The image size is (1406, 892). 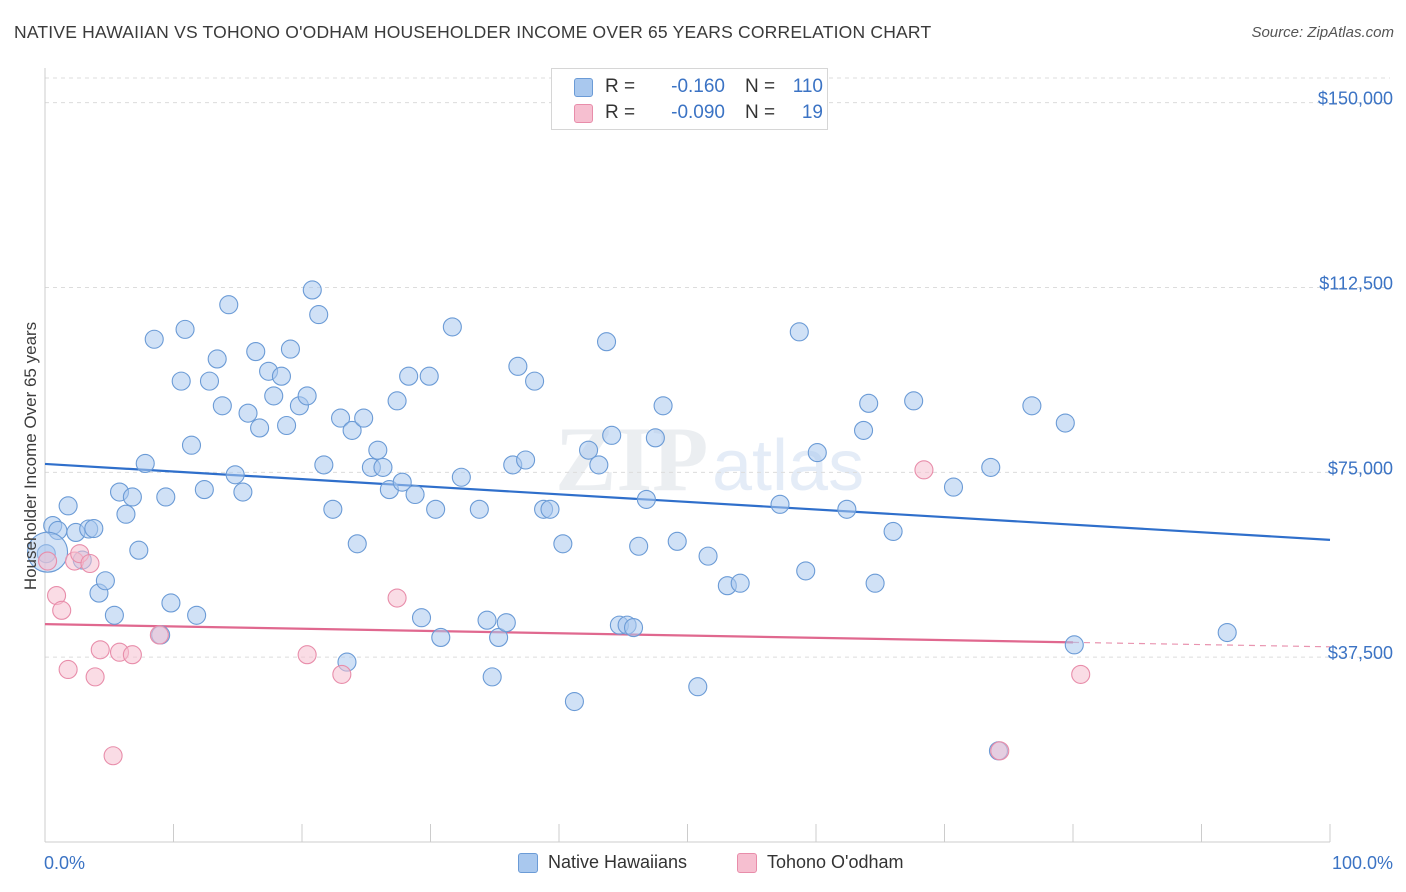 What do you see at coordinates (1360, 653) in the screenshot?
I see `y-tick-label: $37,500` at bounding box center [1360, 653].